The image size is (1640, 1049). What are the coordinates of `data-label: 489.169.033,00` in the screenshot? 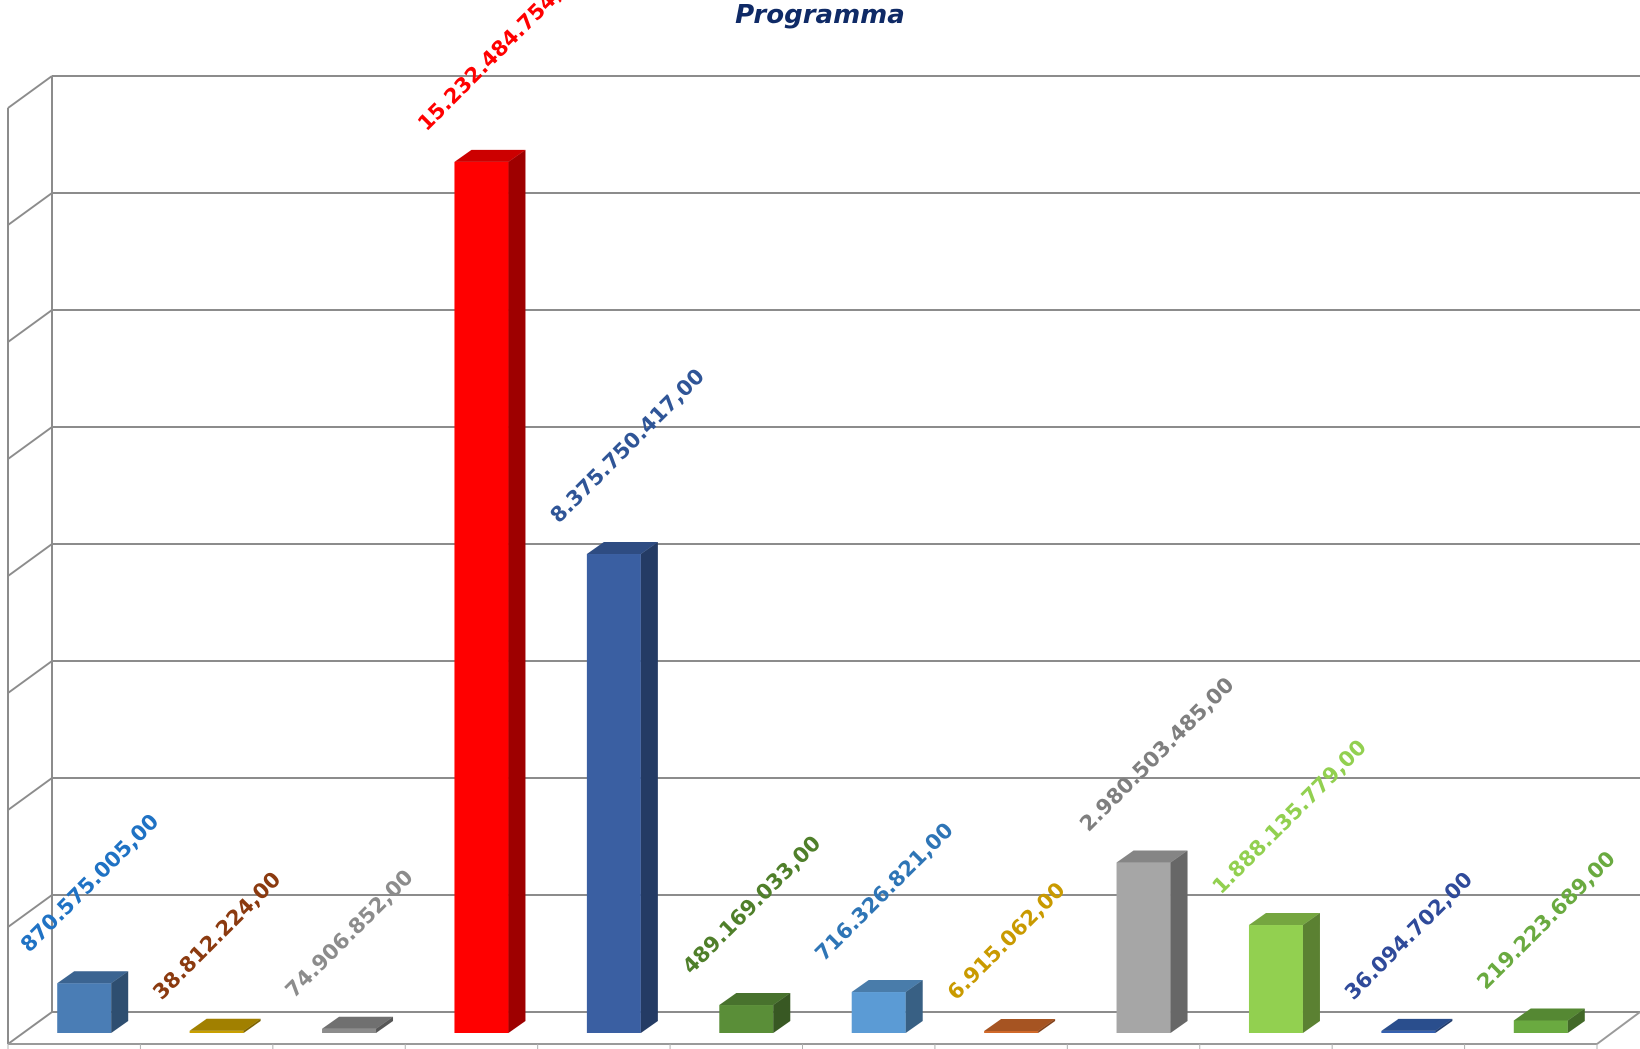 It's located at (752, 905).